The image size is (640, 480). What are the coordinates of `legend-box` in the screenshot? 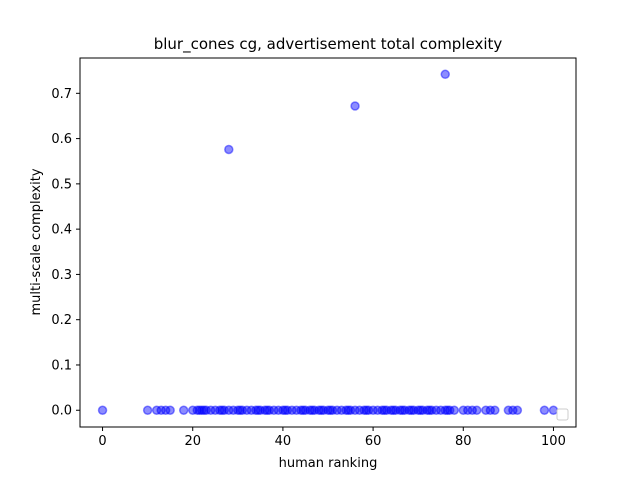 It's located at (562, 414).